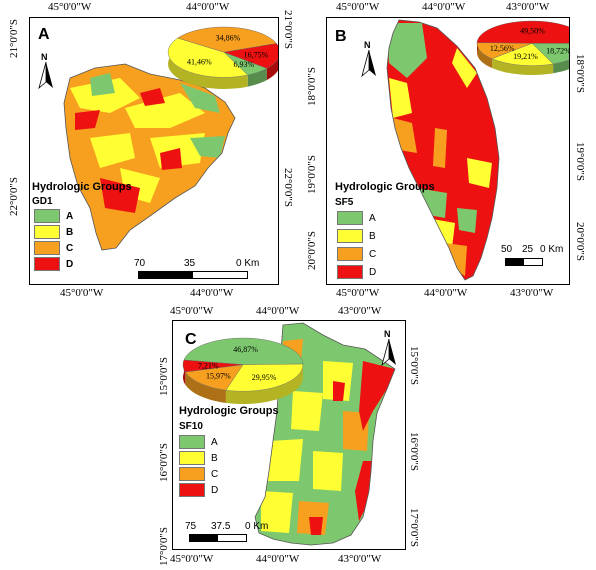 This screenshot has height=570, width=596. I want to click on scale-a-mid: 35, so click(190, 263).